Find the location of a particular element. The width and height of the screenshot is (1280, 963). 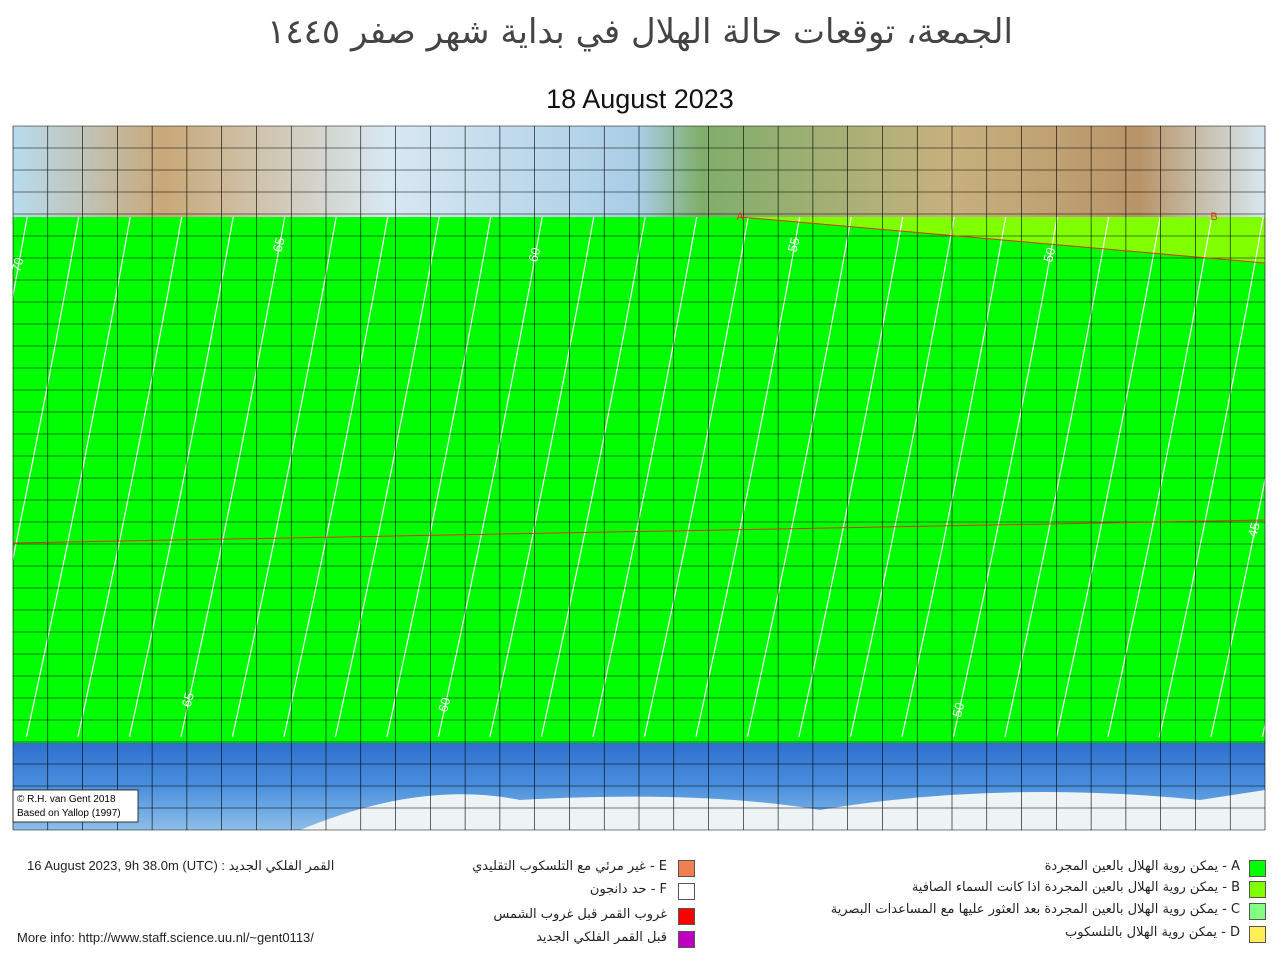

contour-label: 70 is located at coordinates (17, 265).